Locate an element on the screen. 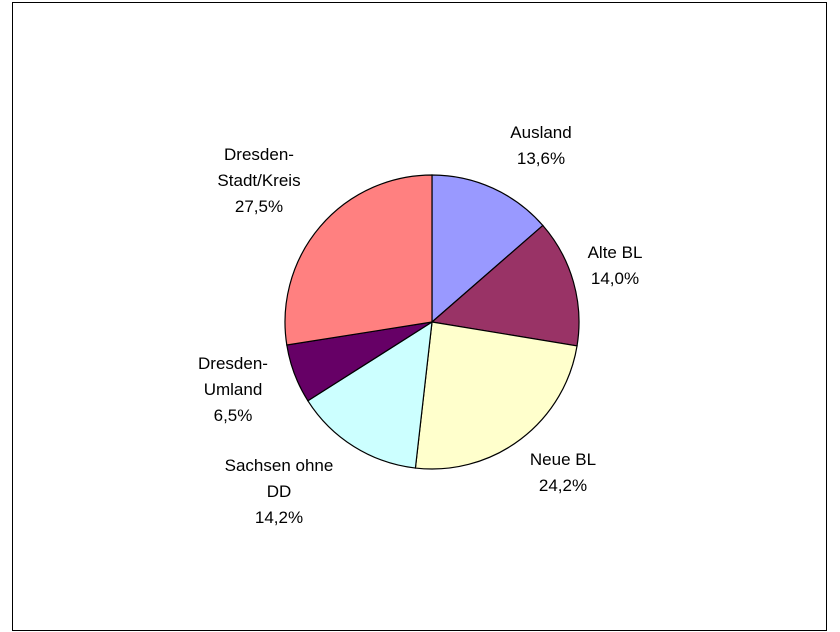  slice-name-line: DD is located at coordinates (279, 491).